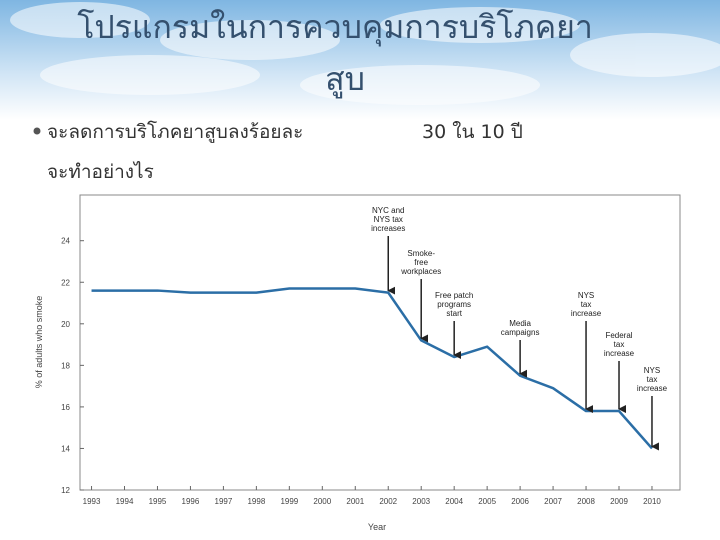 This screenshot has height=540, width=720. I want to click on x-tick-label: 2001, so click(355, 501).